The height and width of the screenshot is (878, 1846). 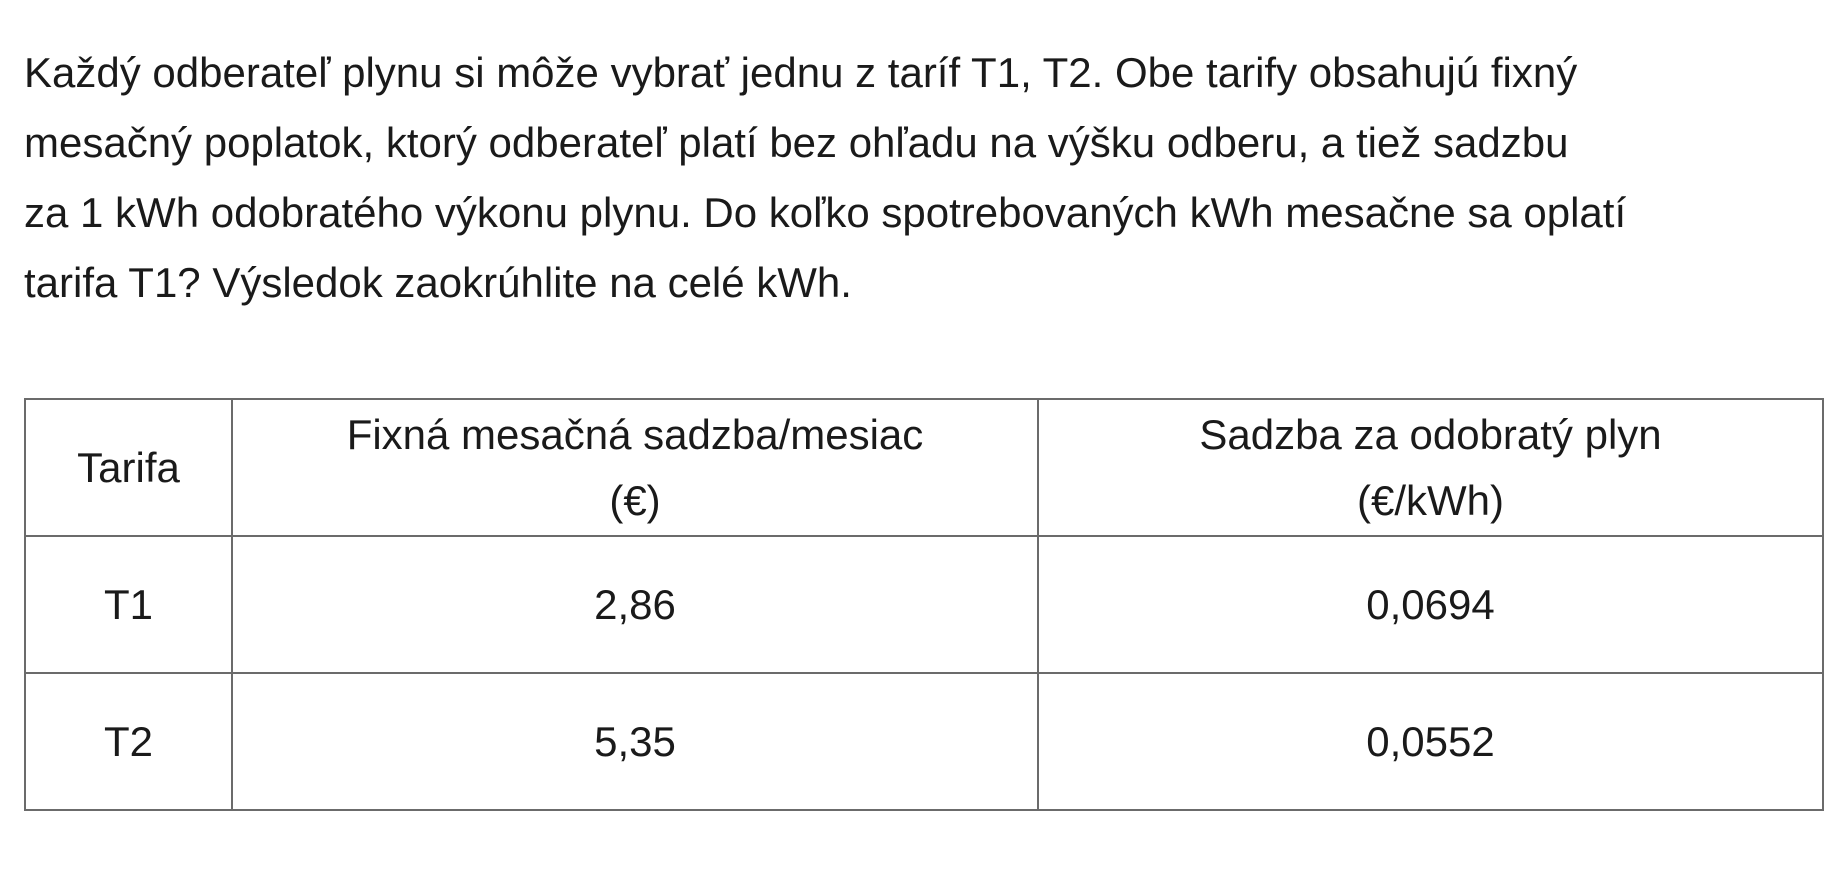 What do you see at coordinates (635, 741) in the screenshot?
I see `cell-fixed-rate: 5,35` at bounding box center [635, 741].